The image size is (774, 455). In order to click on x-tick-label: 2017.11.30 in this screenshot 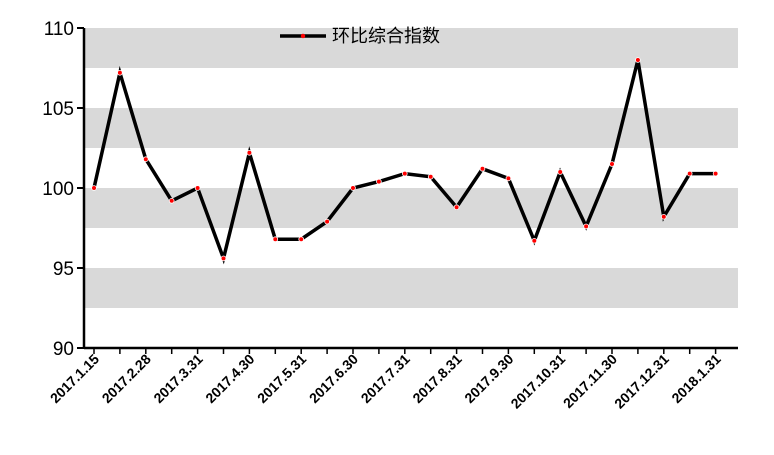, I will do `click(590, 381)`.